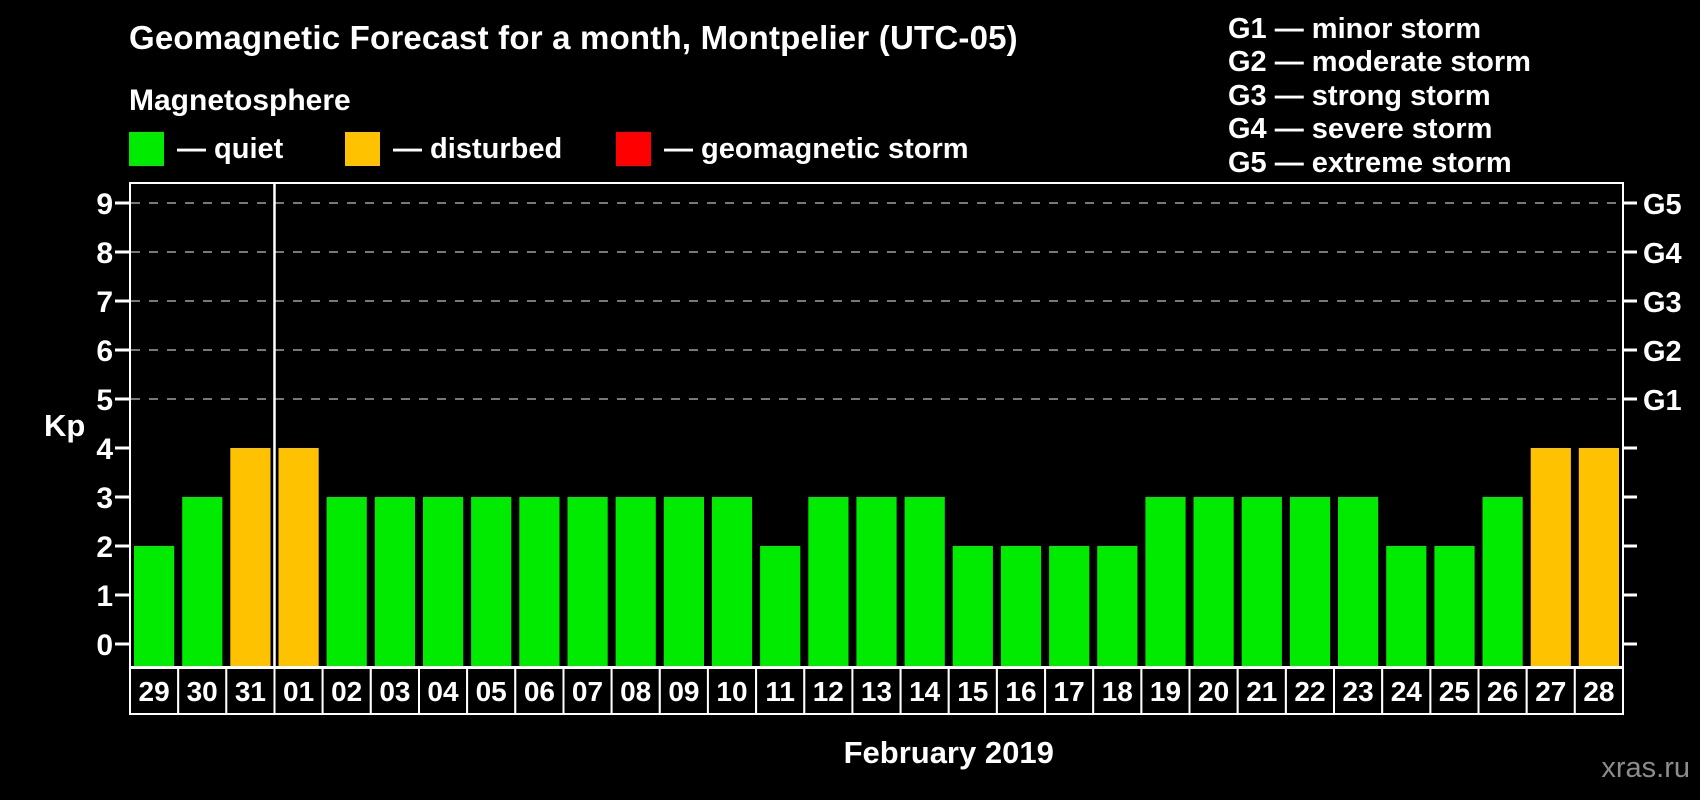 This screenshot has height=800, width=1700. What do you see at coordinates (816, 148) in the screenshot?
I see `legend-item-label: — geomagnetic storm` at bounding box center [816, 148].